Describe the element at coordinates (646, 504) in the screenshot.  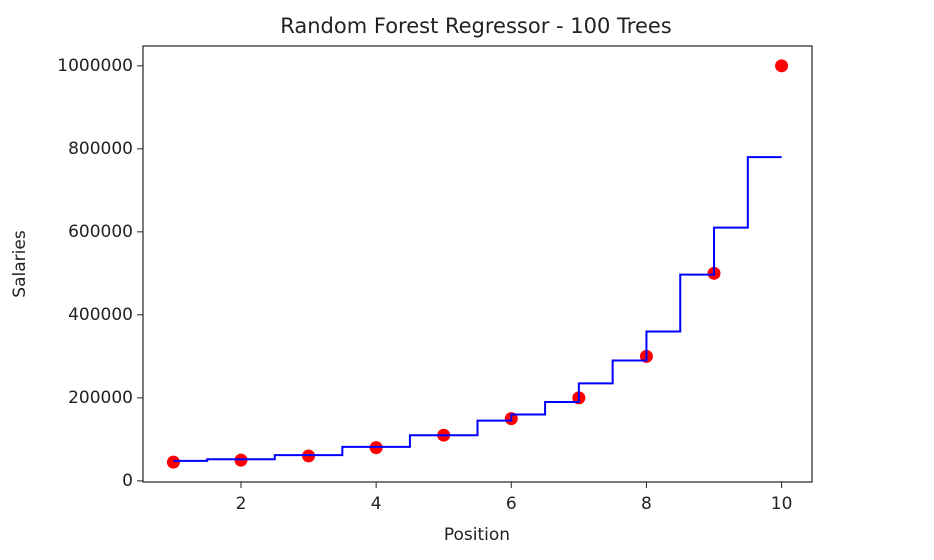
I see `x-tick-label: 8` at that location.